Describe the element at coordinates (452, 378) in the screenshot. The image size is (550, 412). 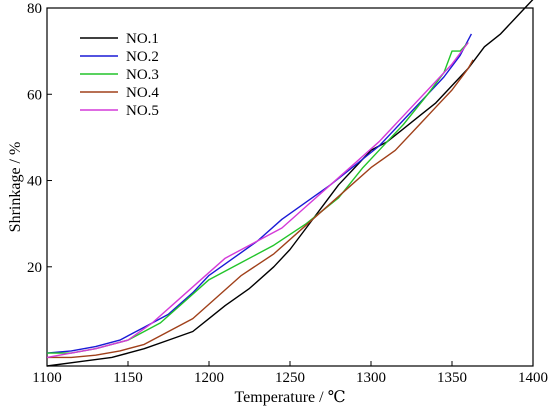
I see `x-tick-label: 1350` at that location.